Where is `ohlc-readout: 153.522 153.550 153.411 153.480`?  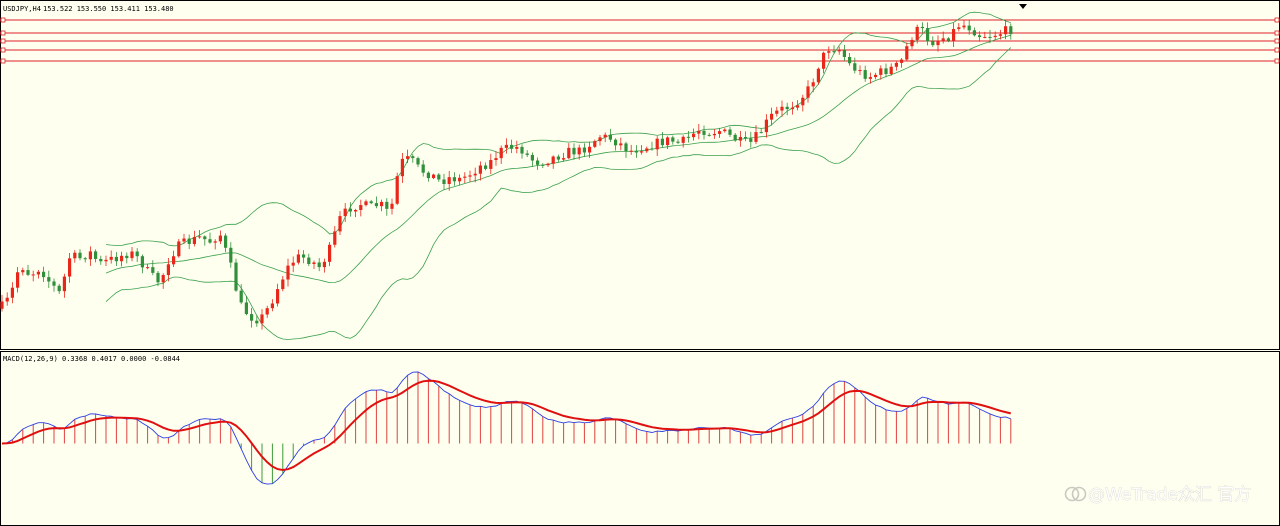 ohlc-readout: 153.522 153.550 153.411 153.480 is located at coordinates (108, 9).